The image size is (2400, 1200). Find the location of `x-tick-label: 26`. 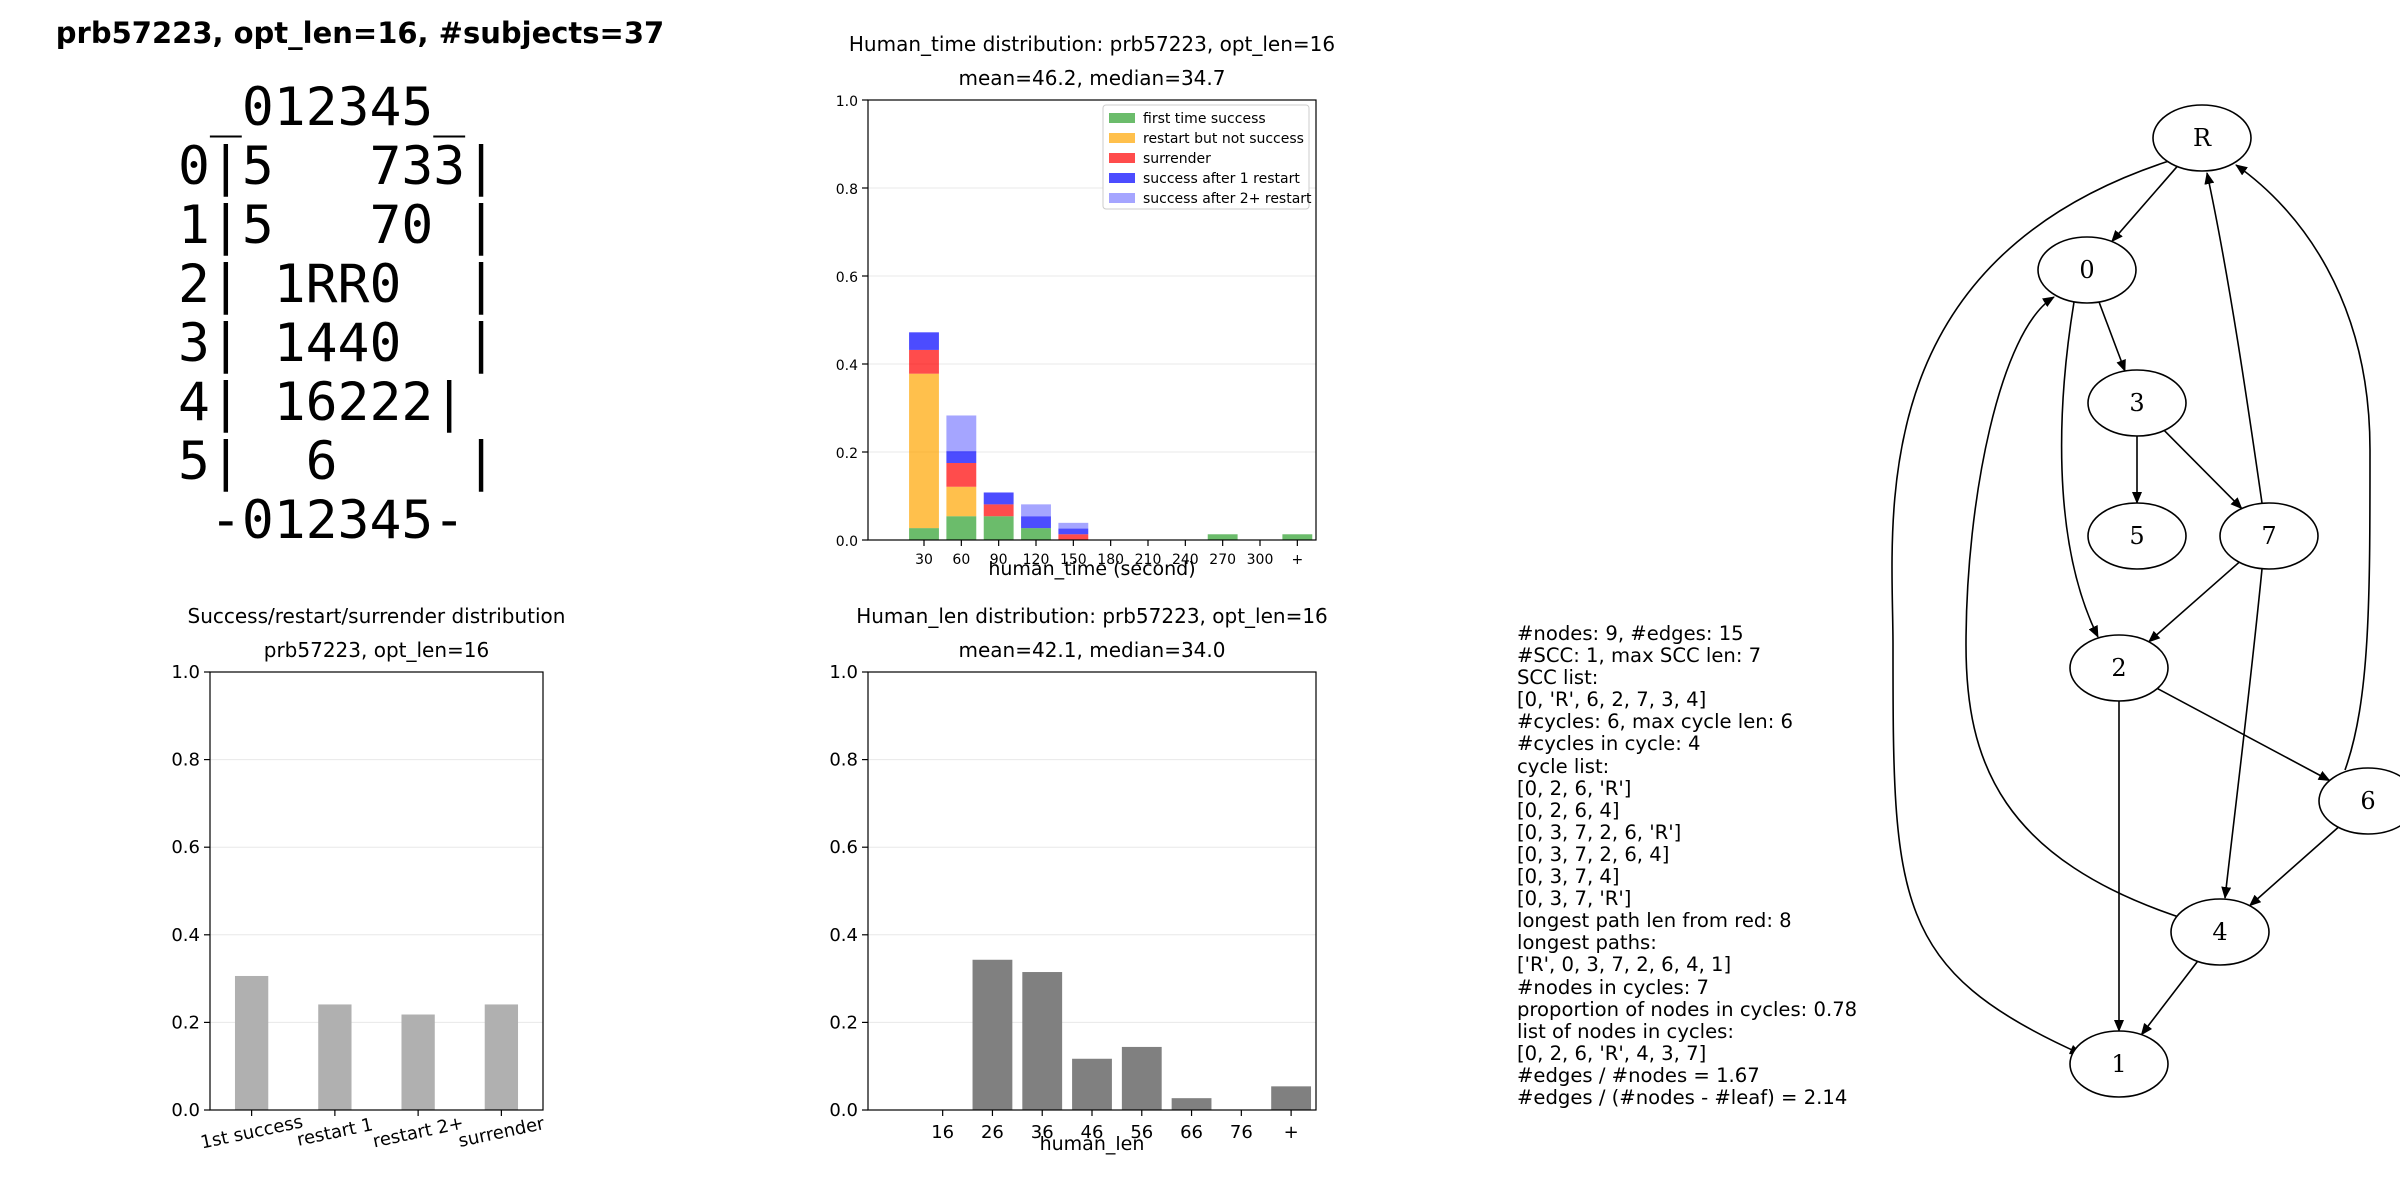

x-tick-label: 26 is located at coordinates (992, 1132).